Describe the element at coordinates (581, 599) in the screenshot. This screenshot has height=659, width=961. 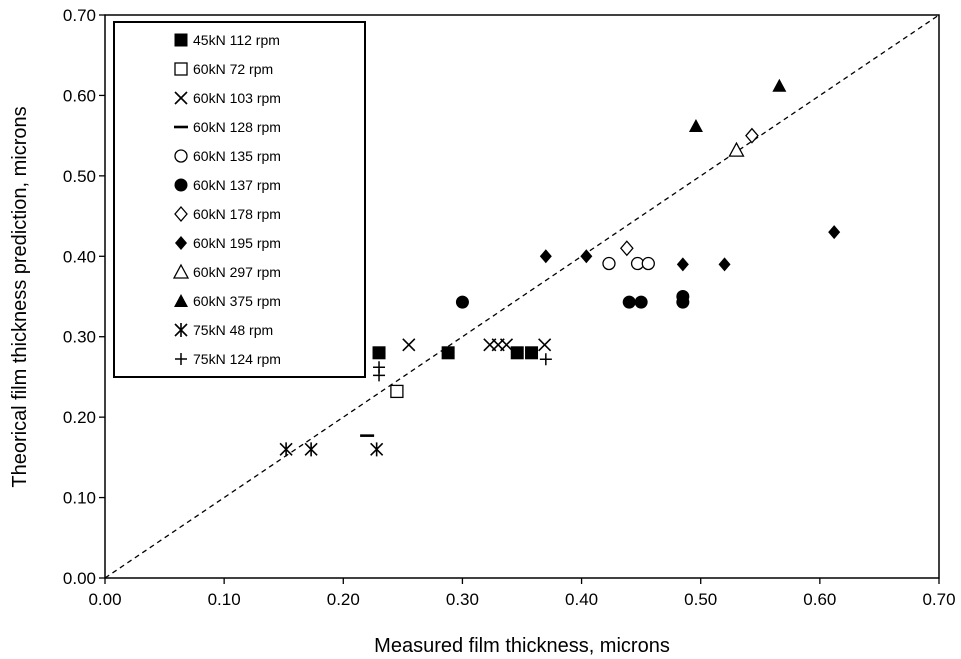
I see `x-tick-label: 0.40` at that location.